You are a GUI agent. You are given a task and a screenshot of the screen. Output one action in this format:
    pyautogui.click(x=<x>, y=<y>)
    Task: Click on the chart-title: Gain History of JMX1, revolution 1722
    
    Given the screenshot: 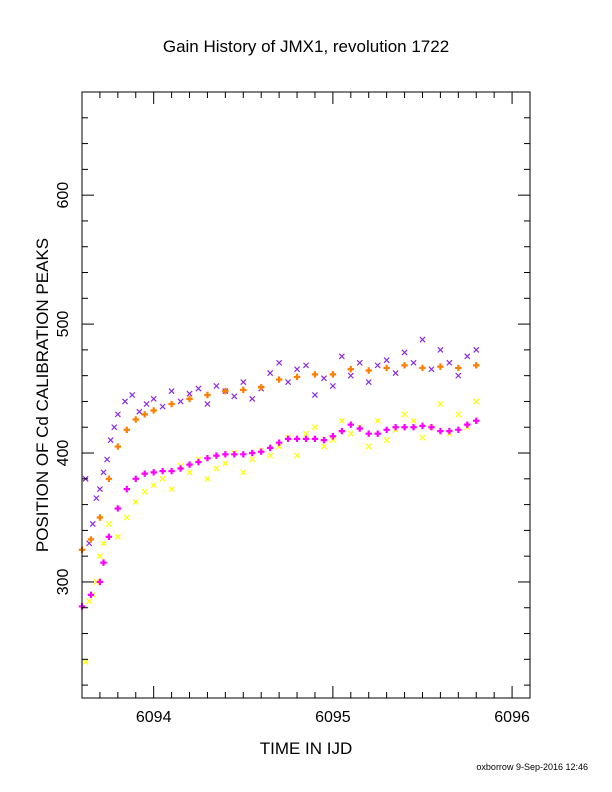 What is the action you would take?
    pyautogui.click(x=306, y=46)
    